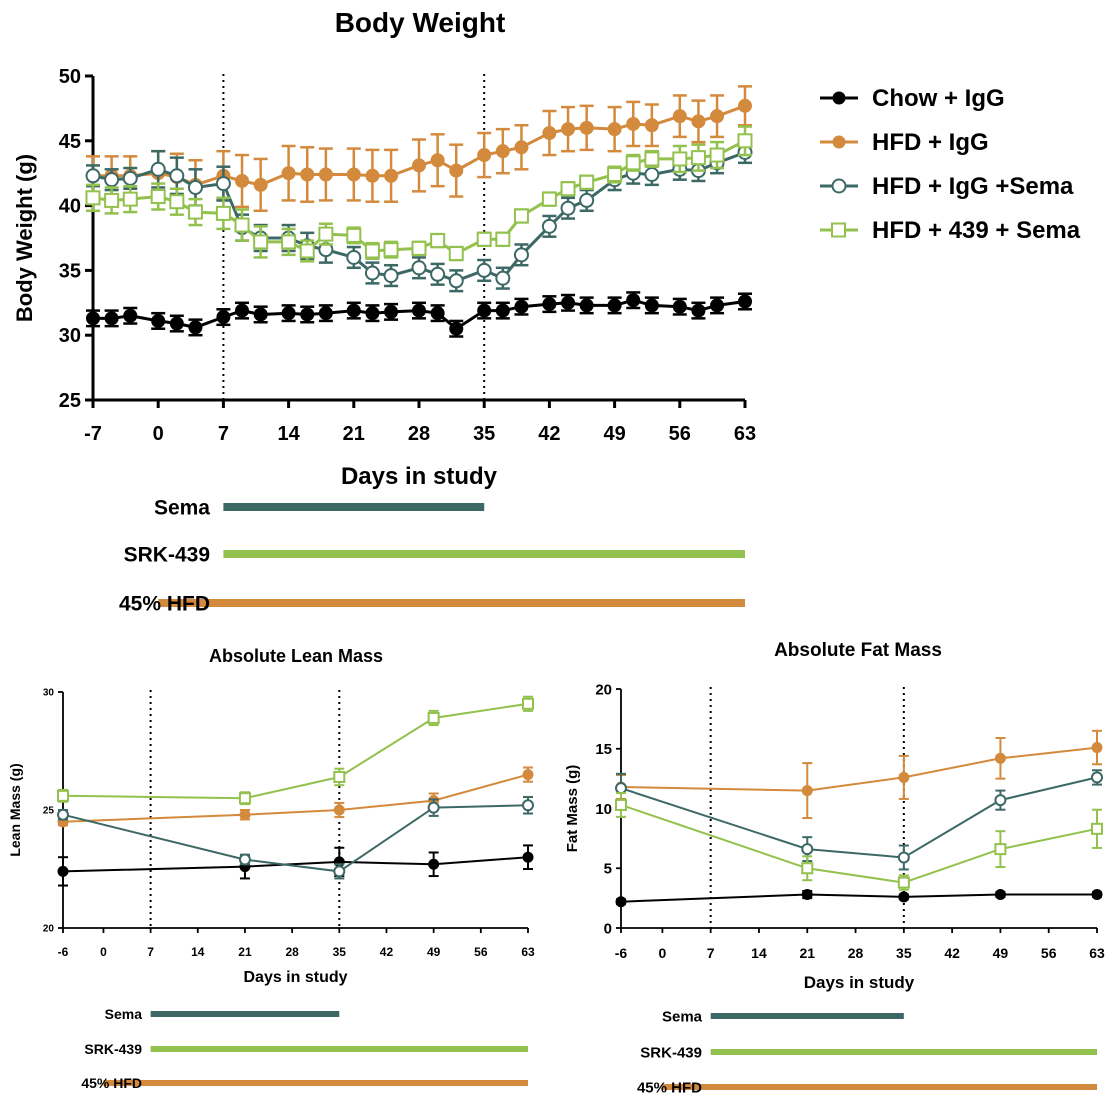 The width and height of the screenshot is (1118, 1113). Describe the element at coordinates (484, 434) in the screenshot. I see `x-tick-label: 35` at that location.